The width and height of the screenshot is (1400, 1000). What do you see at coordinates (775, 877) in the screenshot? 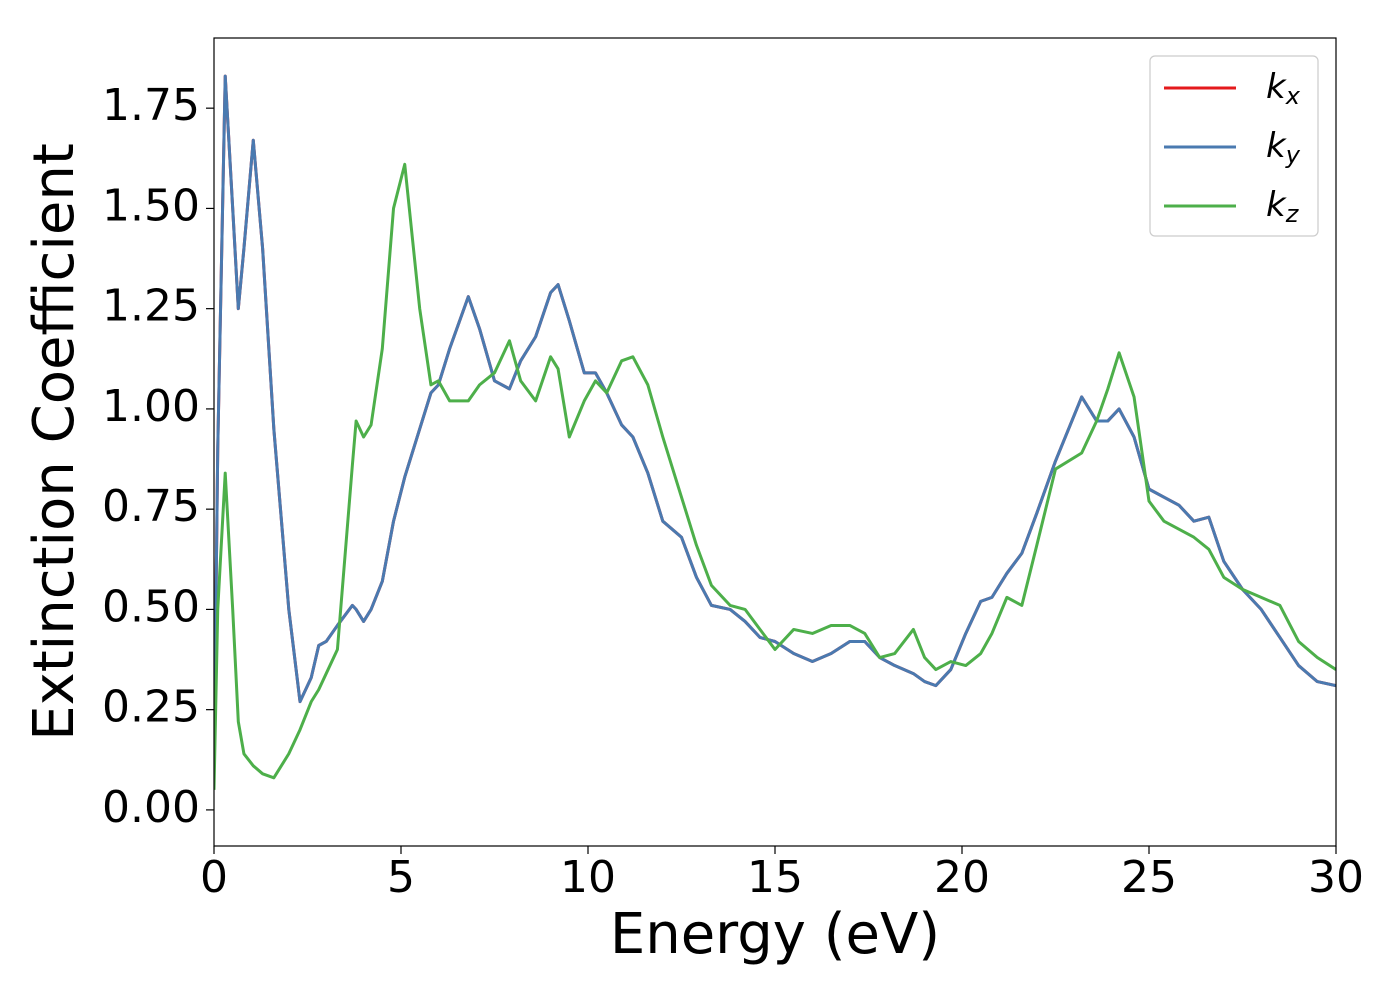
I see `x-tick-label: 15` at bounding box center [775, 877].